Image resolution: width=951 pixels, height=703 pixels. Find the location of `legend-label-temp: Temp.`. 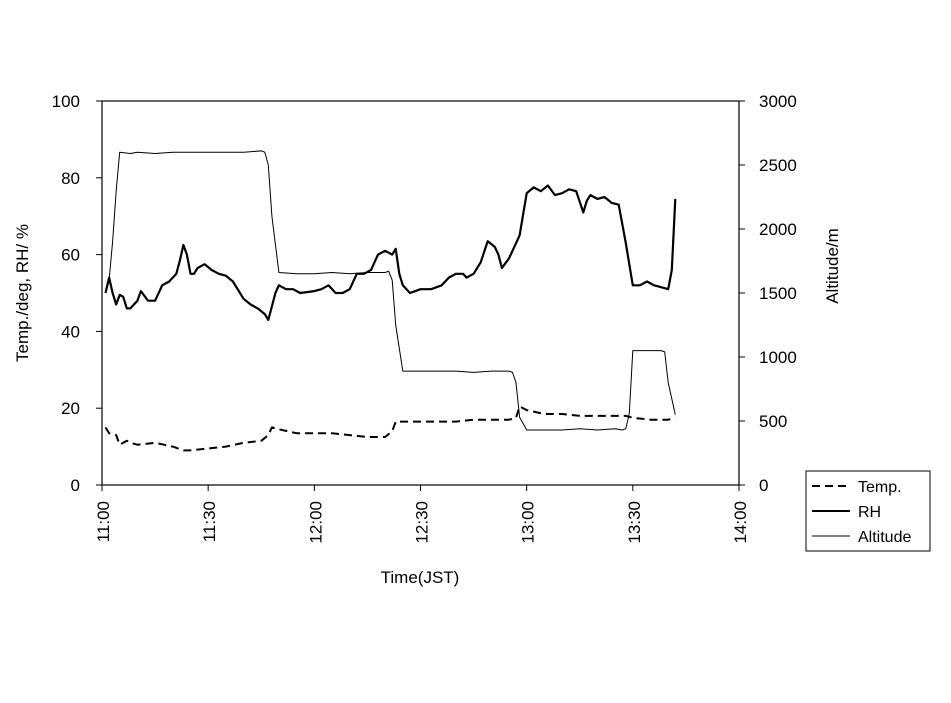

legend-label-temp: Temp. is located at coordinates (880, 487).